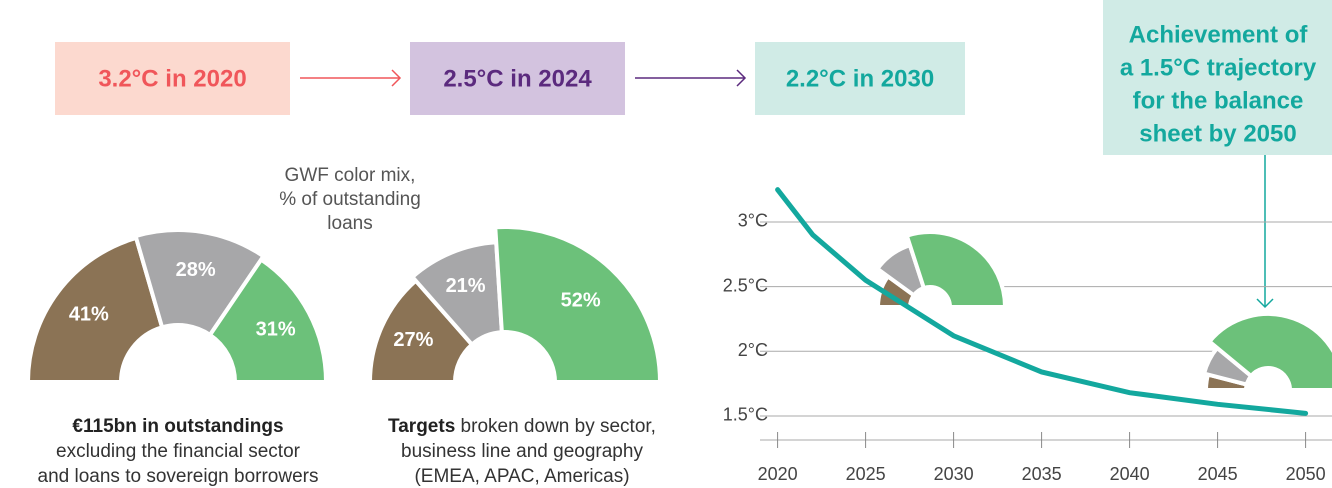  Describe the element at coordinates (866, 474) in the screenshot. I see `x-tick-label: 2025` at that location.